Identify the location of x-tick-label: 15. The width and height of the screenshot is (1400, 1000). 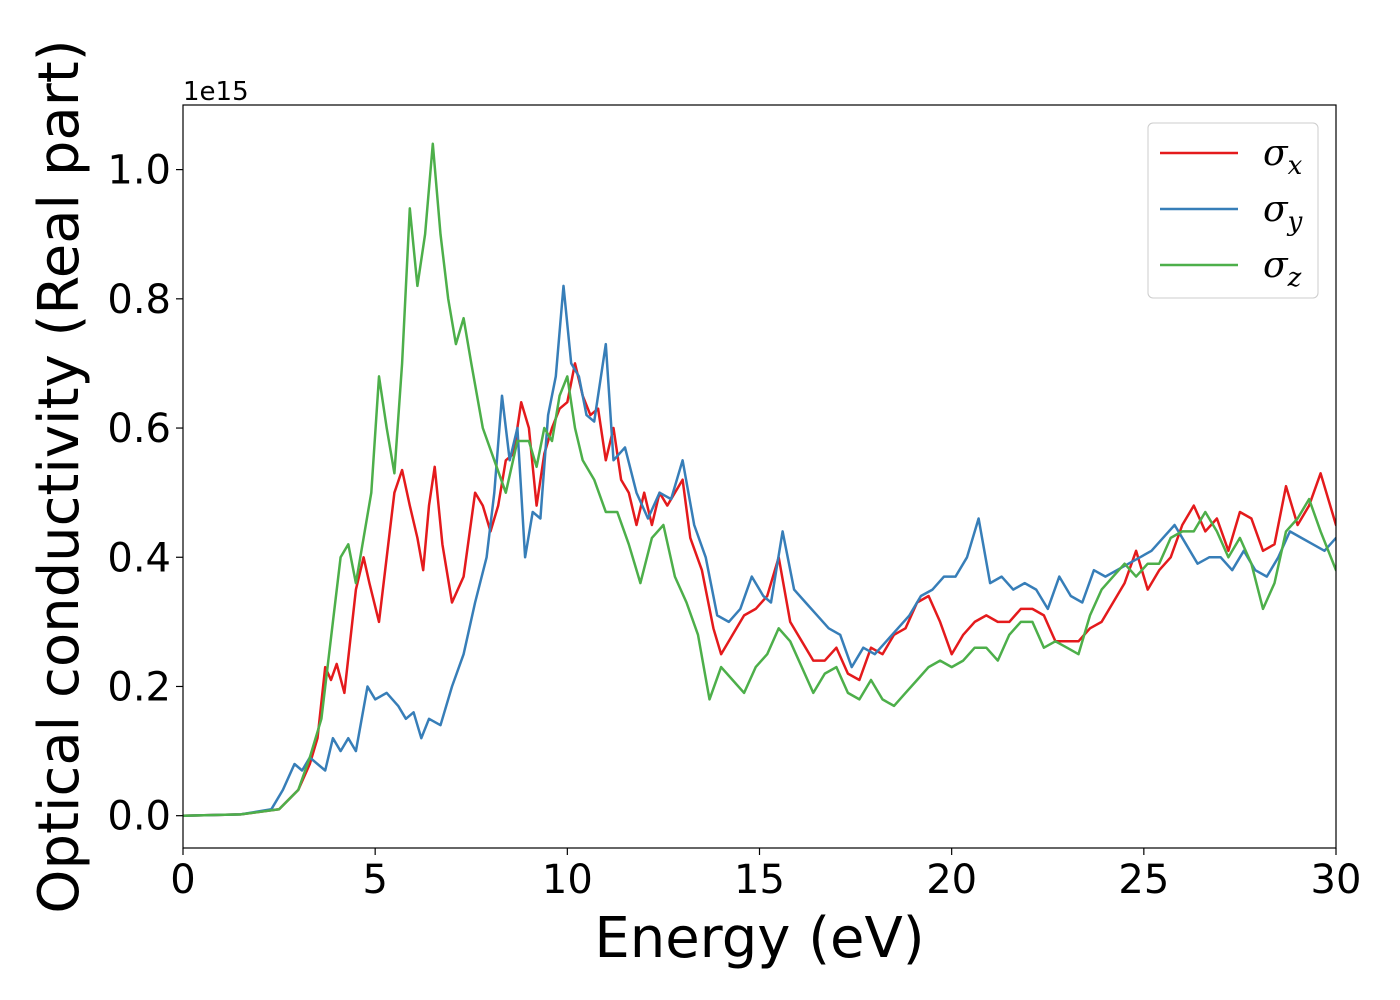
(759, 880).